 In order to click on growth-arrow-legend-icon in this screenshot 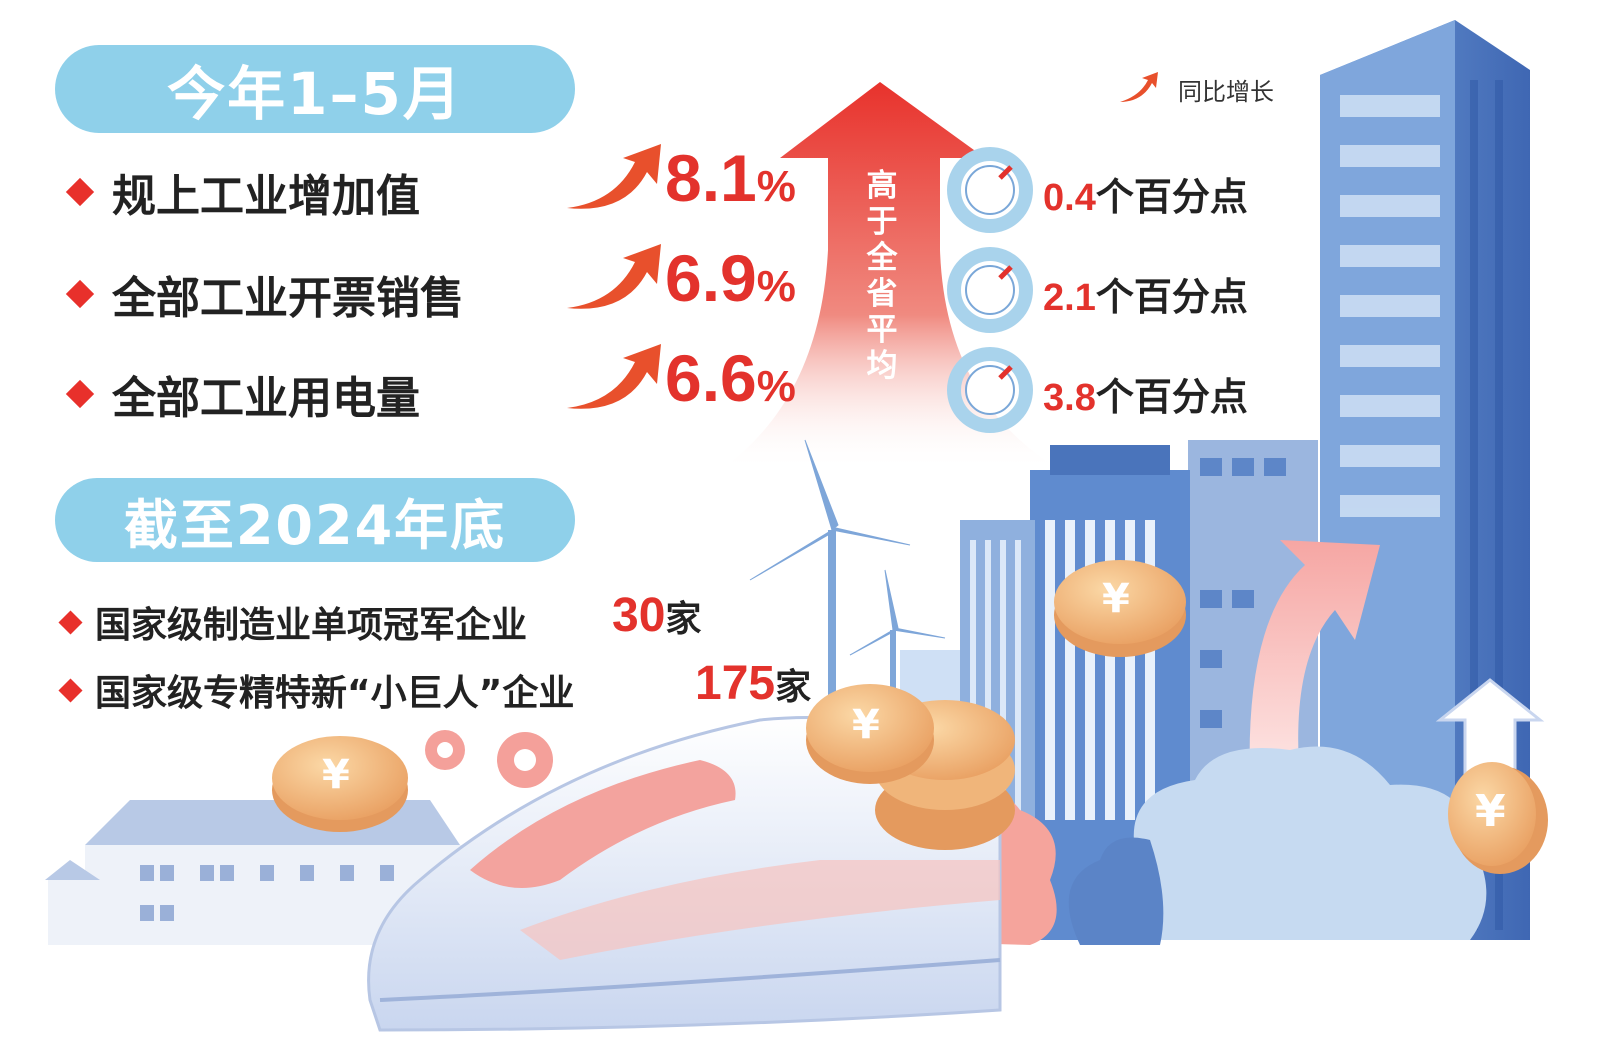, I will do `click(1139, 87)`.